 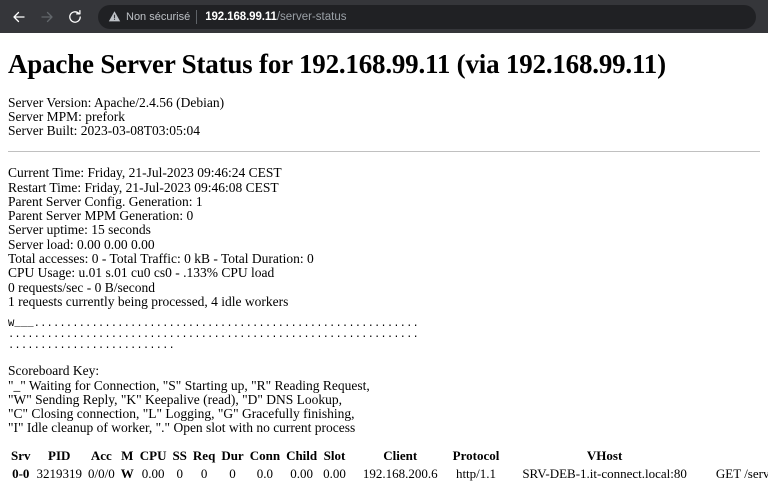 What do you see at coordinates (334, 455) in the screenshot?
I see `col-header-slot: Slot` at bounding box center [334, 455].